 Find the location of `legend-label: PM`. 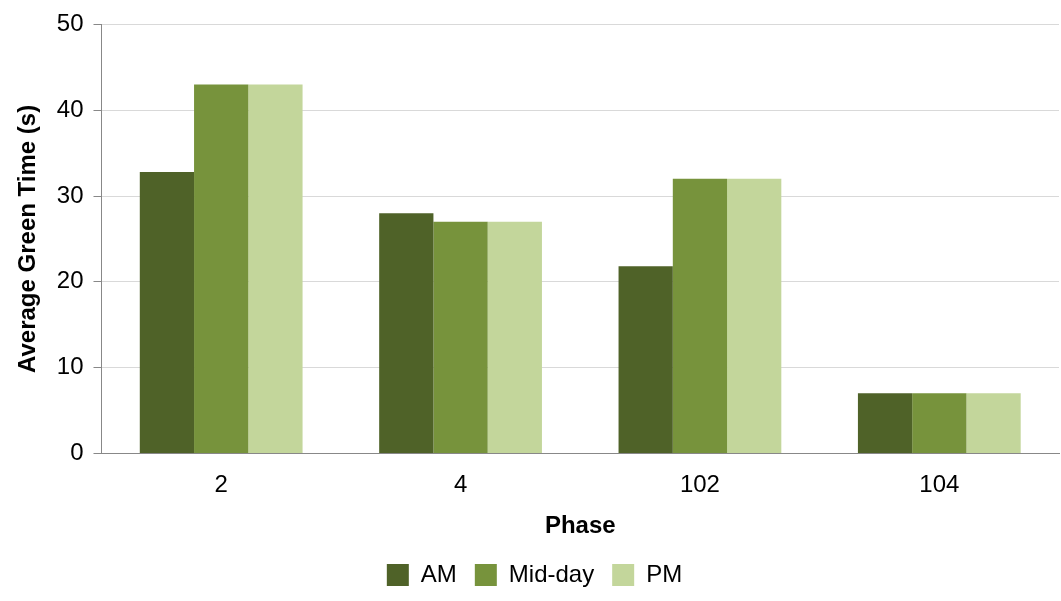

legend-label: PM is located at coordinates (664, 573).